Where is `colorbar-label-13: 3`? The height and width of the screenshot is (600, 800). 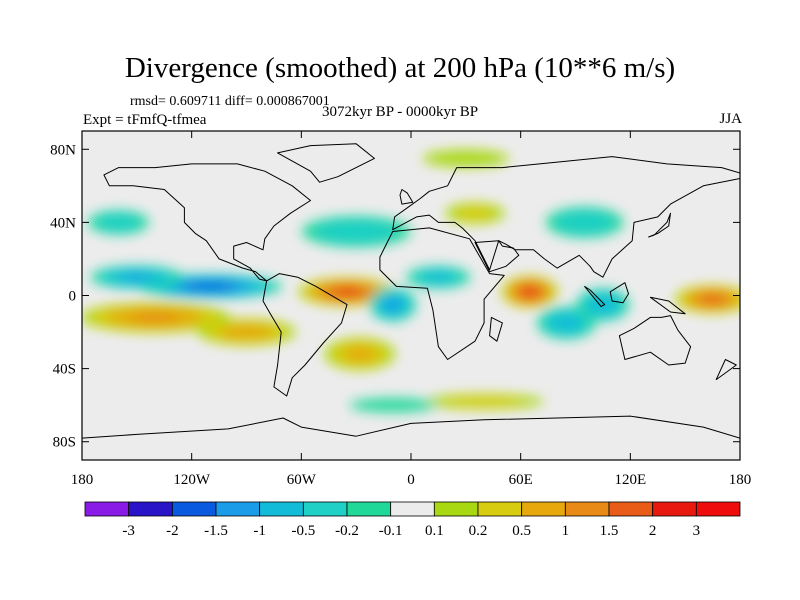
colorbar-label-13: 3 is located at coordinates (697, 531).